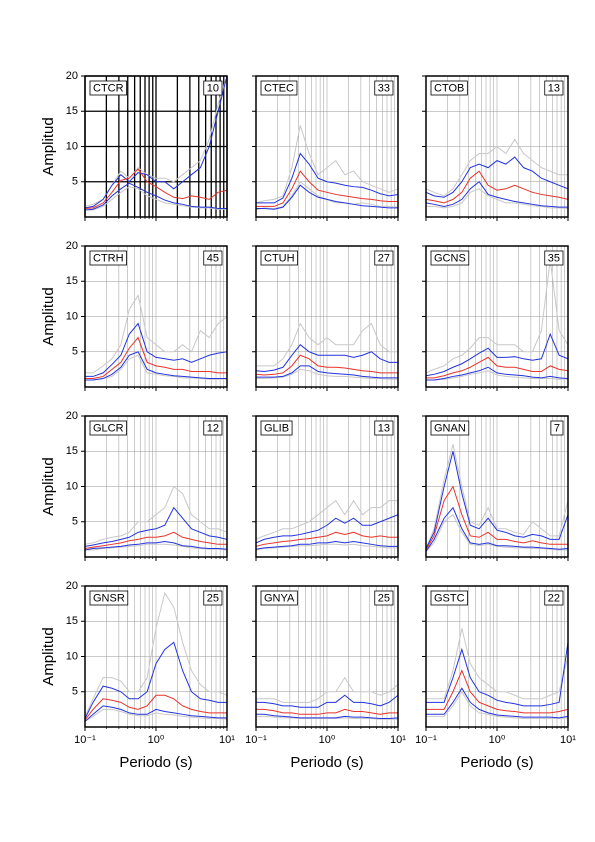  What do you see at coordinates (450, 258) in the screenshot?
I see `station-label: GCNS` at bounding box center [450, 258].